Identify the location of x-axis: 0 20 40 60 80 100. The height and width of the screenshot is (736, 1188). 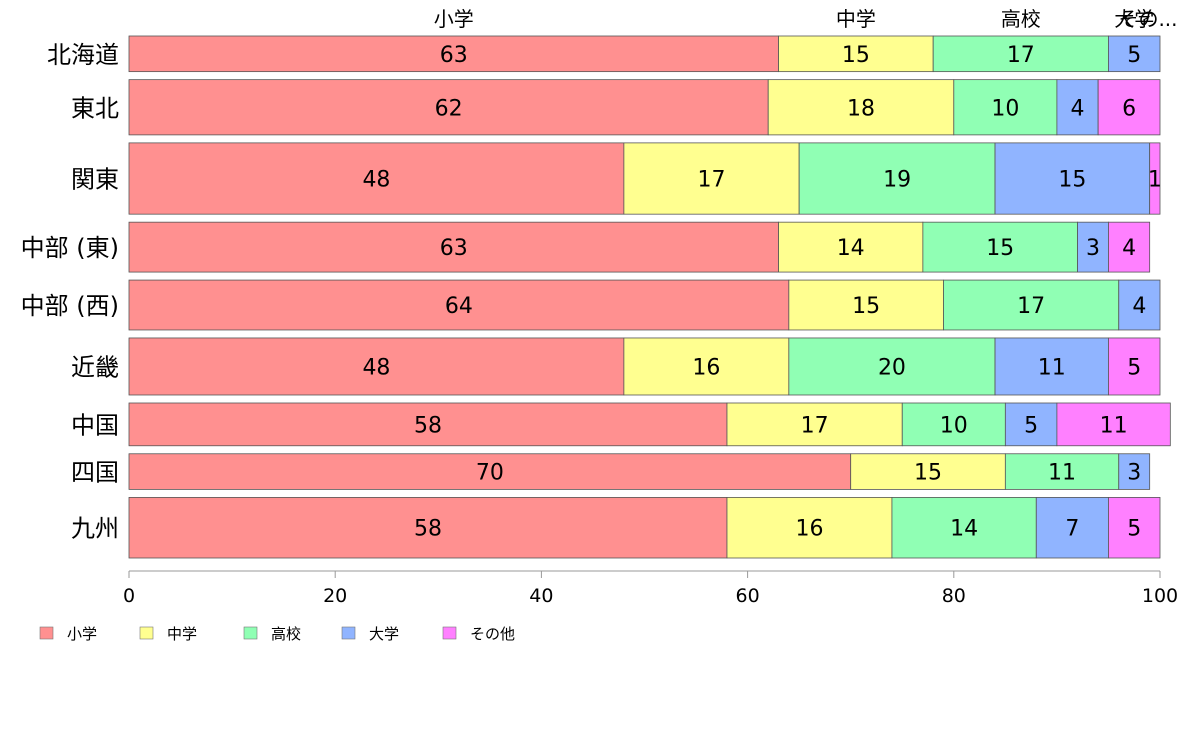
(650, 588).